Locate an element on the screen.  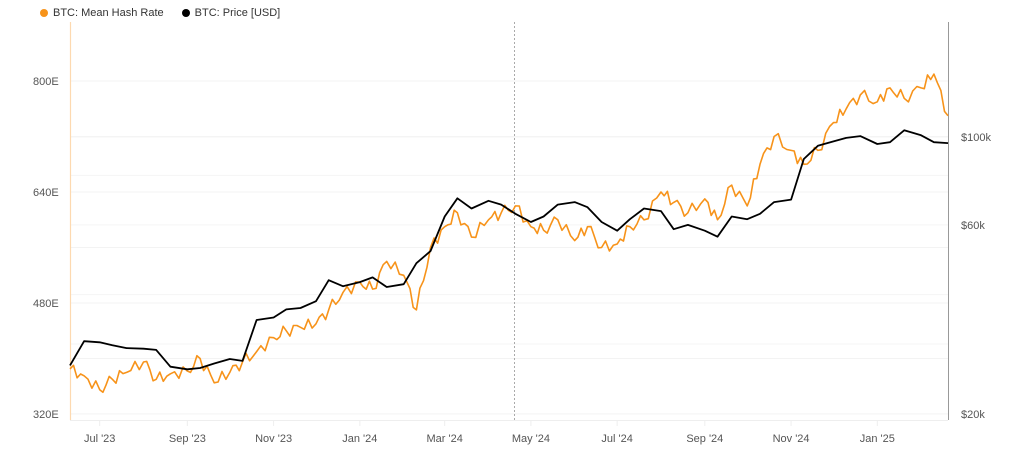
right-axis-ticks: $20k $60k $100k is located at coordinates (976, 276).